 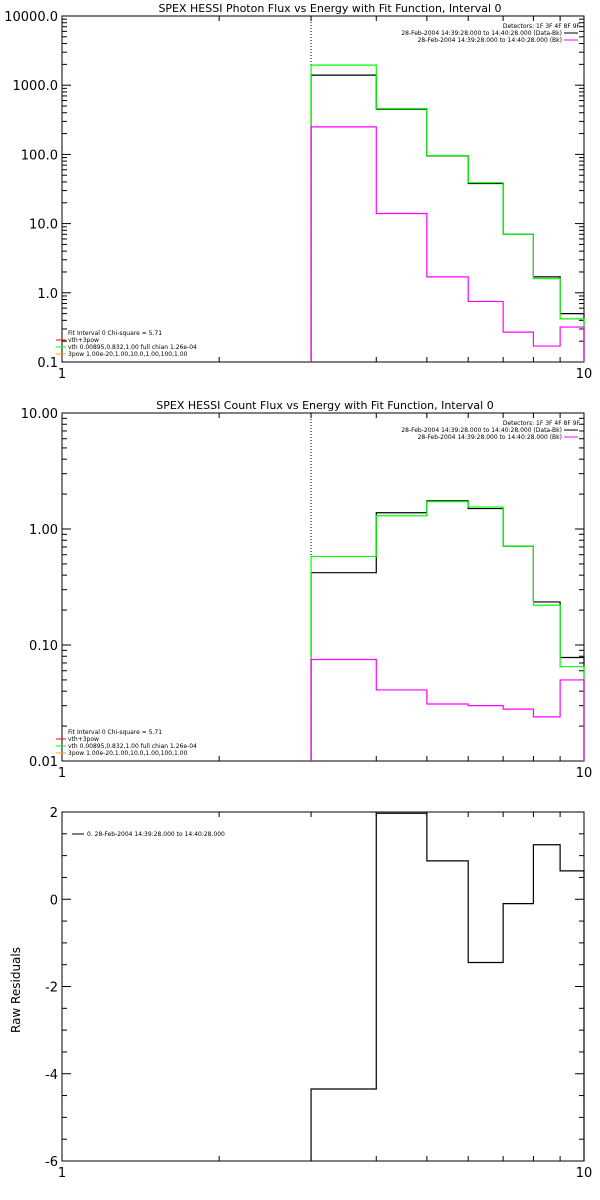 What do you see at coordinates (43, 225) in the screenshot?
I see `y-tick-label: 10.0` at bounding box center [43, 225].